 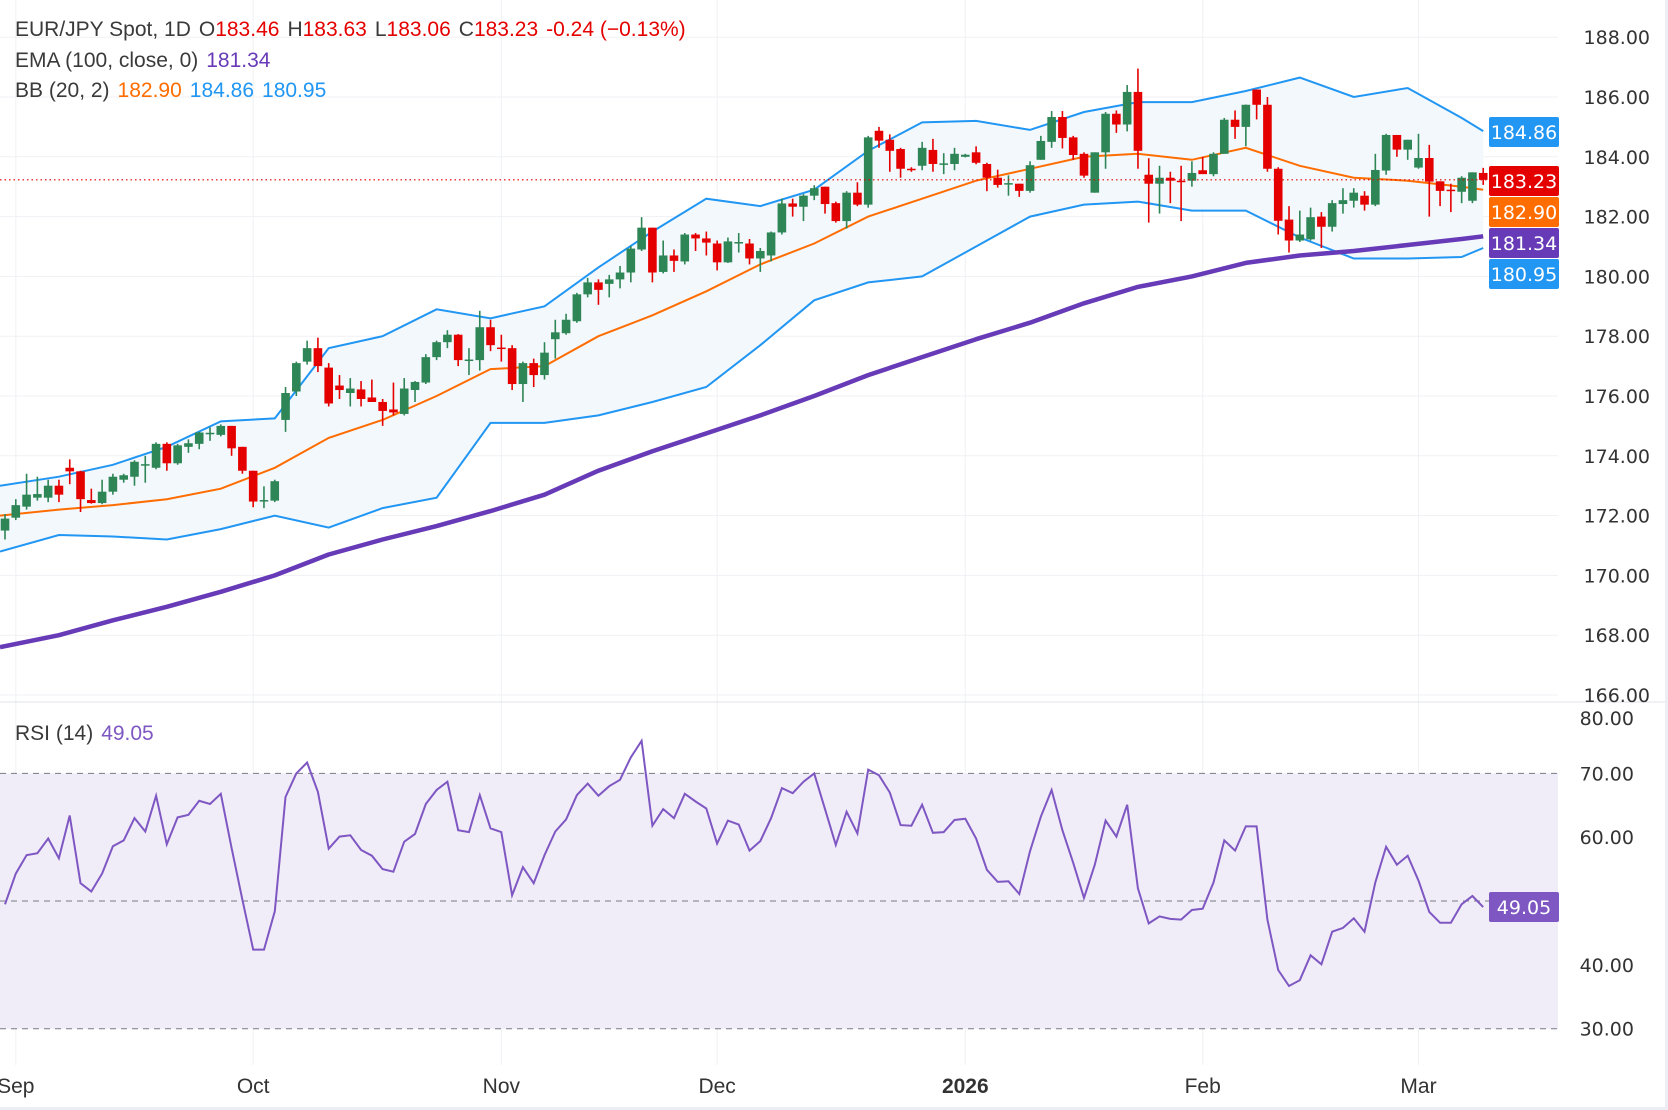 What do you see at coordinates (149, 90) in the screenshot?
I see `bb-basis-value: 182.90` at bounding box center [149, 90].